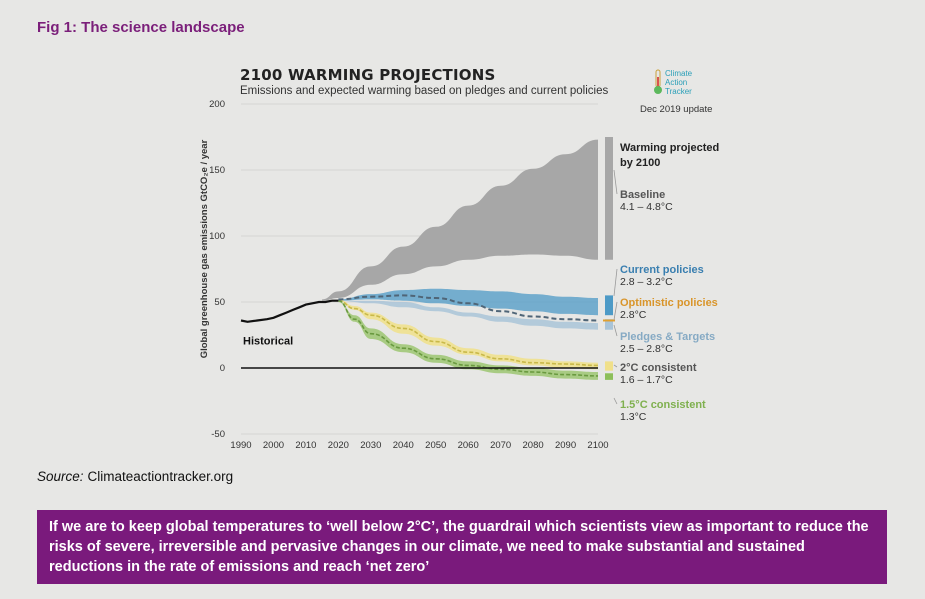 This screenshot has height=599, width=925. Describe the element at coordinates (646, 282) in the screenshot. I see `current-policies-range-label: 2.8 – 3.2°C` at that location.